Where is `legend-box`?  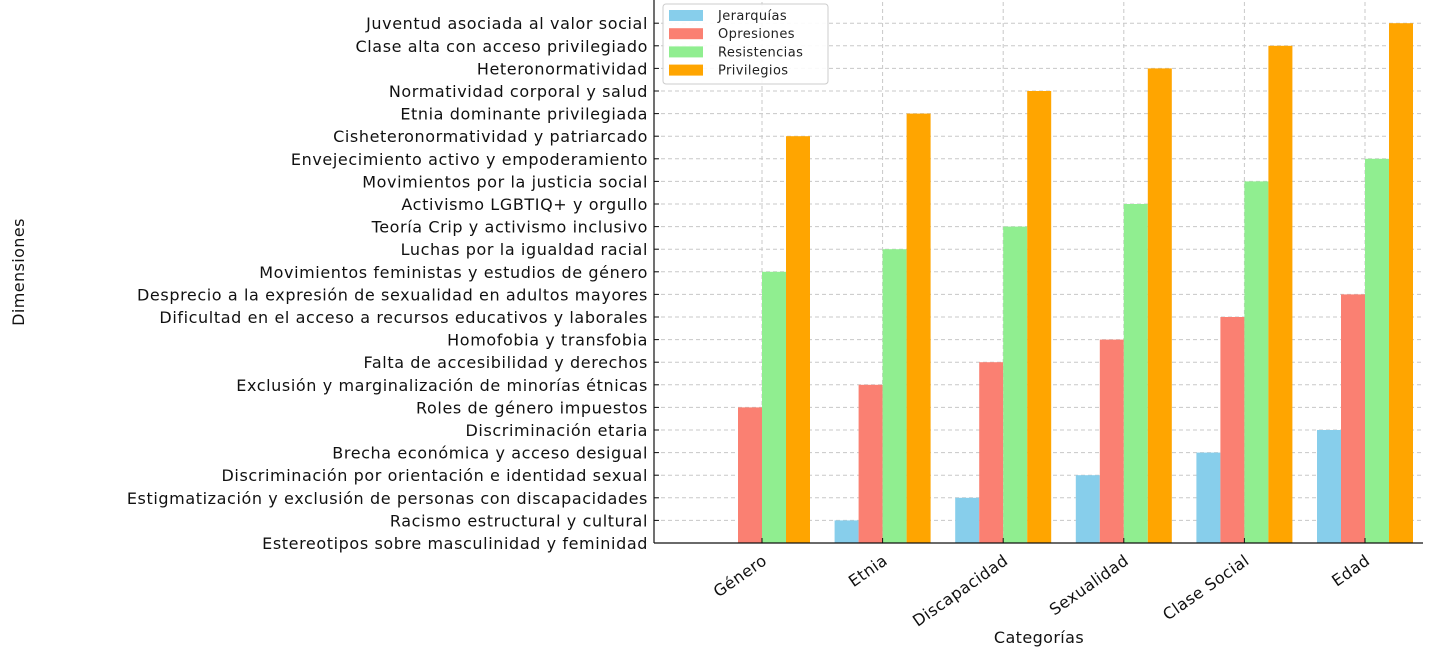 legend-box is located at coordinates (745, 44).